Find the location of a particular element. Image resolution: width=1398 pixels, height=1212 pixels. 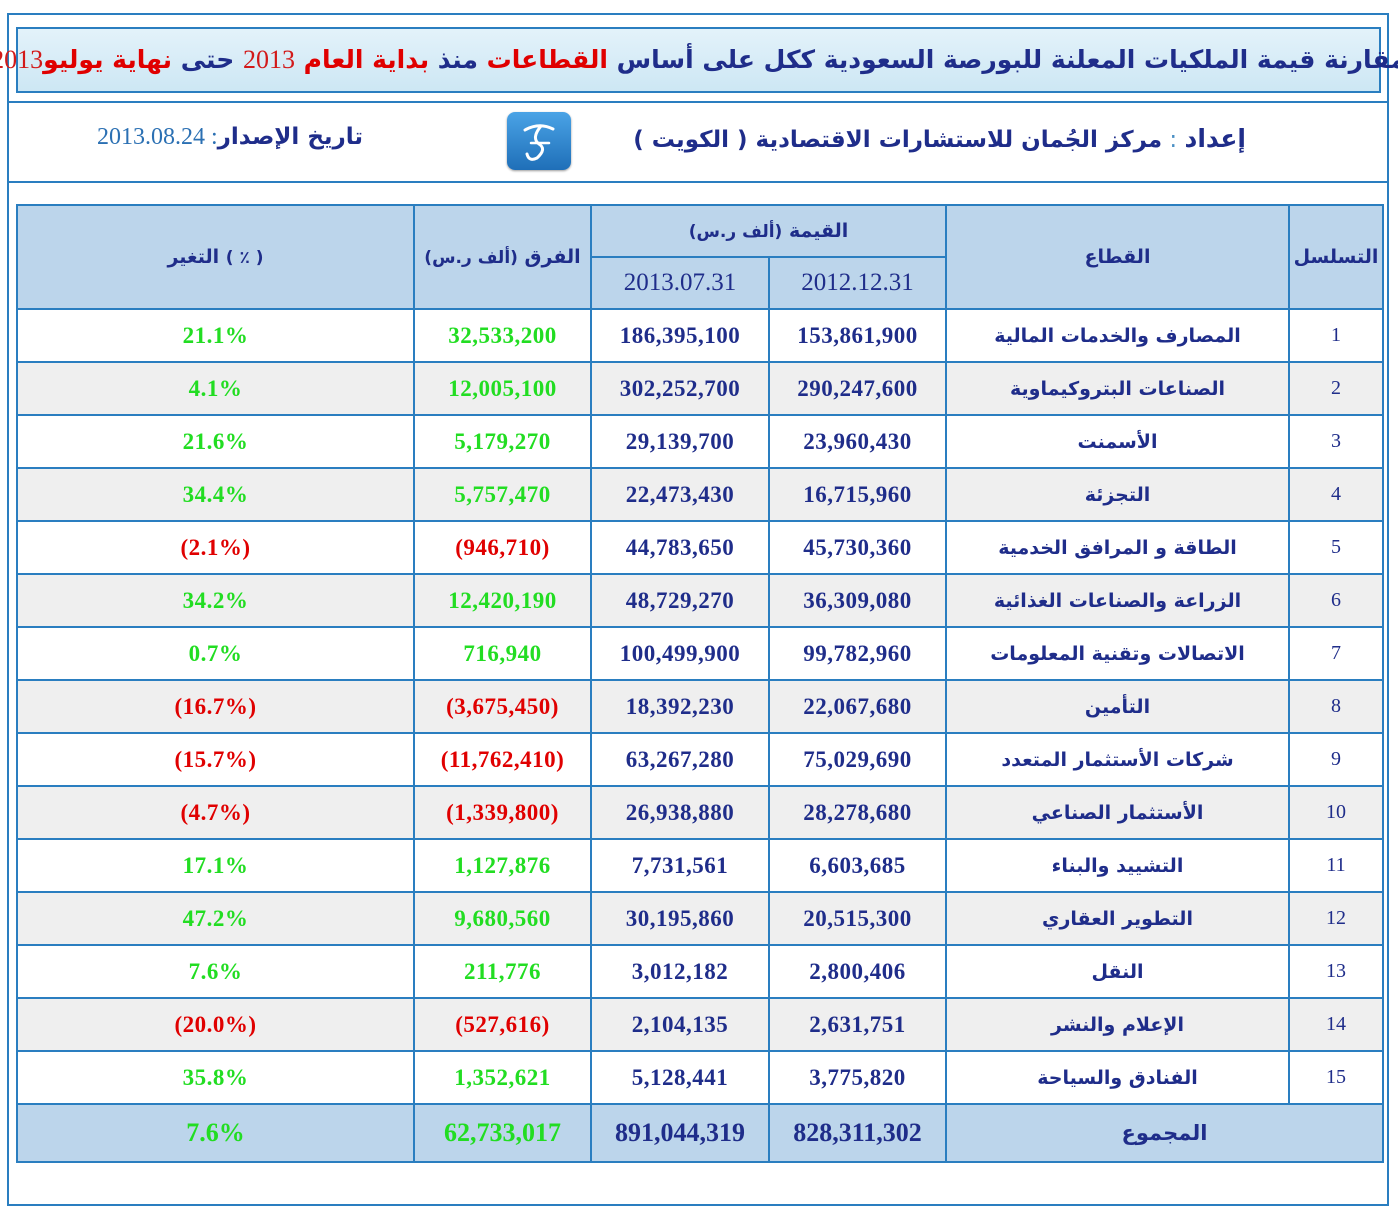

seq-cell: 4 is located at coordinates (1336, 494).